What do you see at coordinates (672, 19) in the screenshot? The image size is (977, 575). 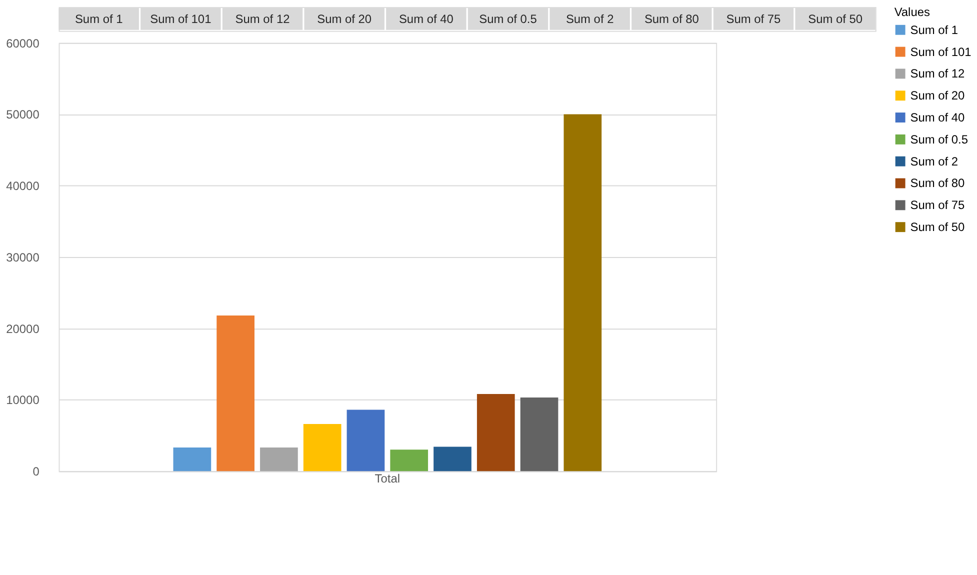 I see `text: Sum of 80` at bounding box center [672, 19].